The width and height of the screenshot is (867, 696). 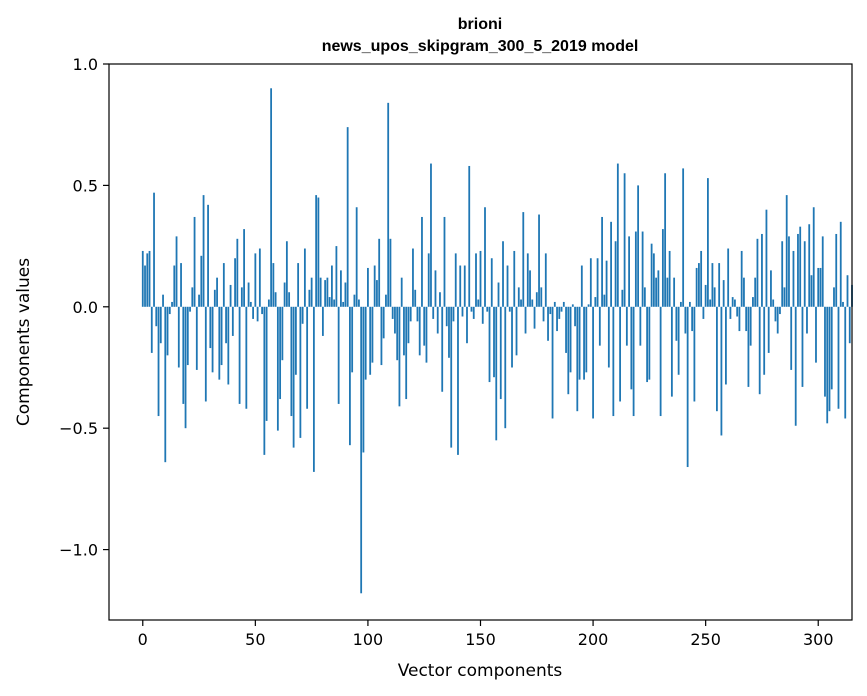 I want to click on x-tick-label: 200, so click(x=593, y=639).